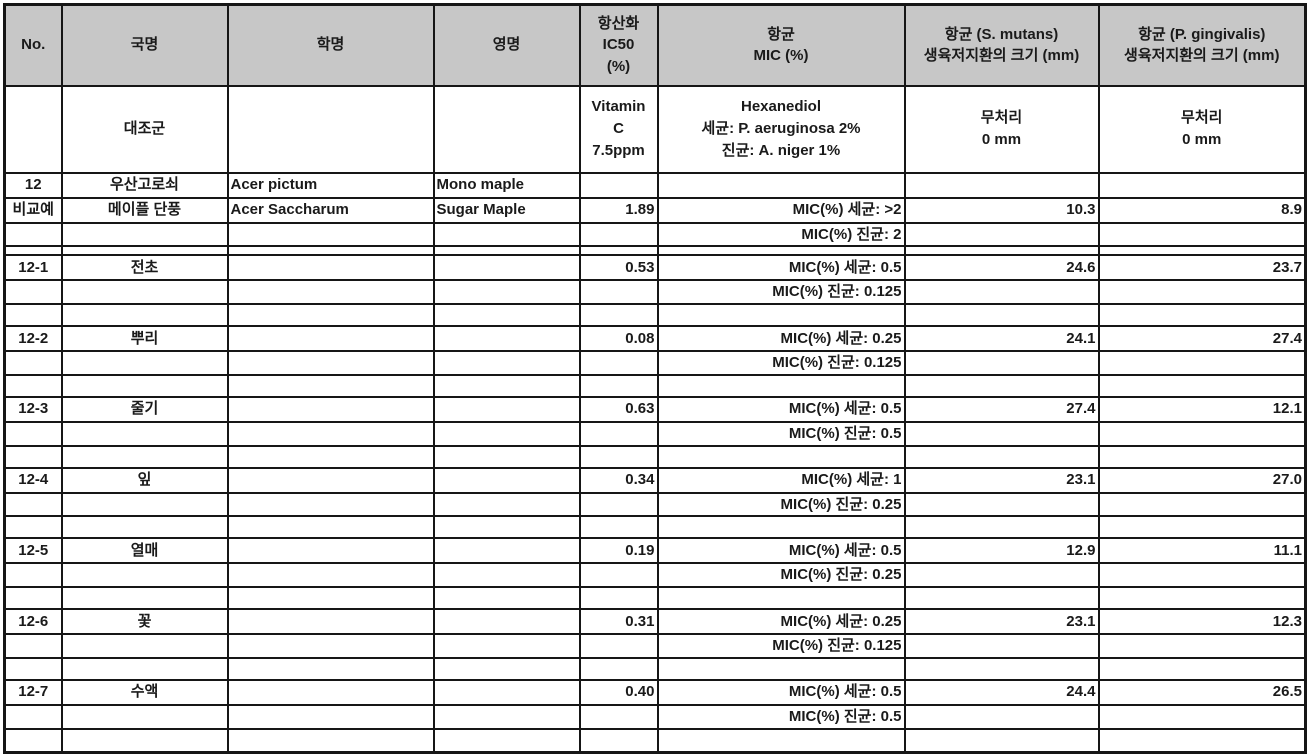 Image resolution: width=1309 pixels, height=754 pixels. What do you see at coordinates (781, 504) in the screenshot?
I see `cell: MIC(%) 진균: 0.25` at bounding box center [781, 504].